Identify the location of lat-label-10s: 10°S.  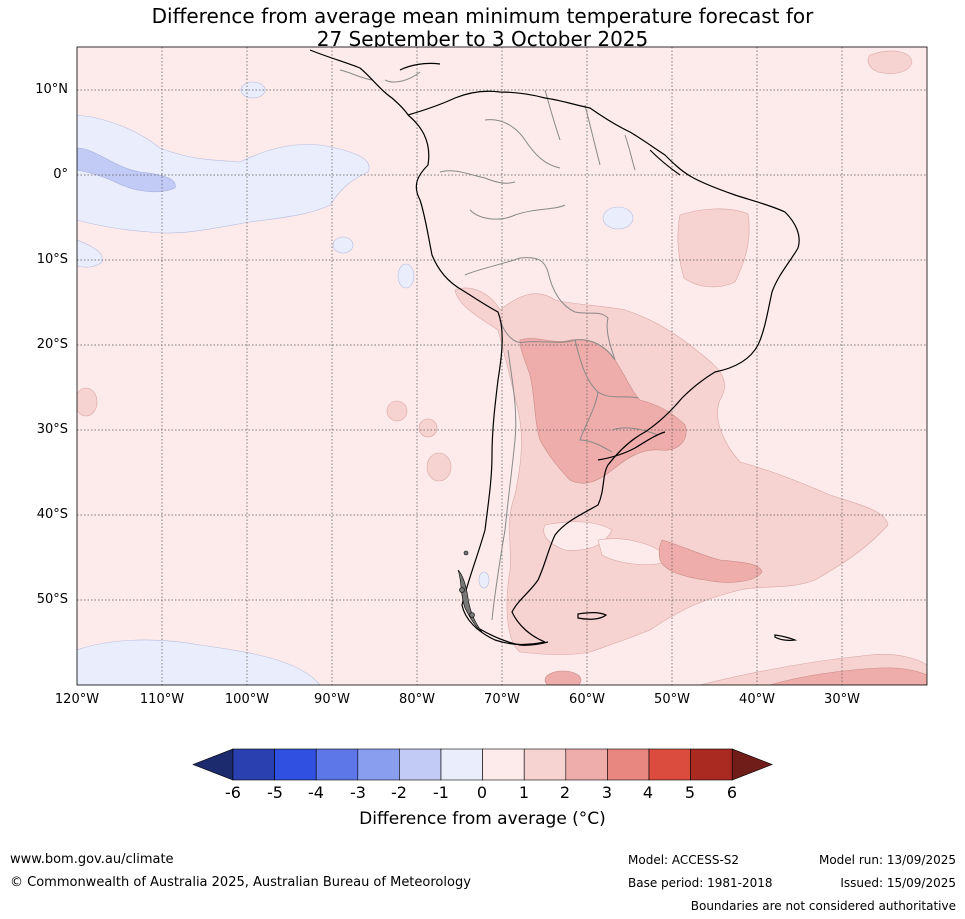
(52, 259).